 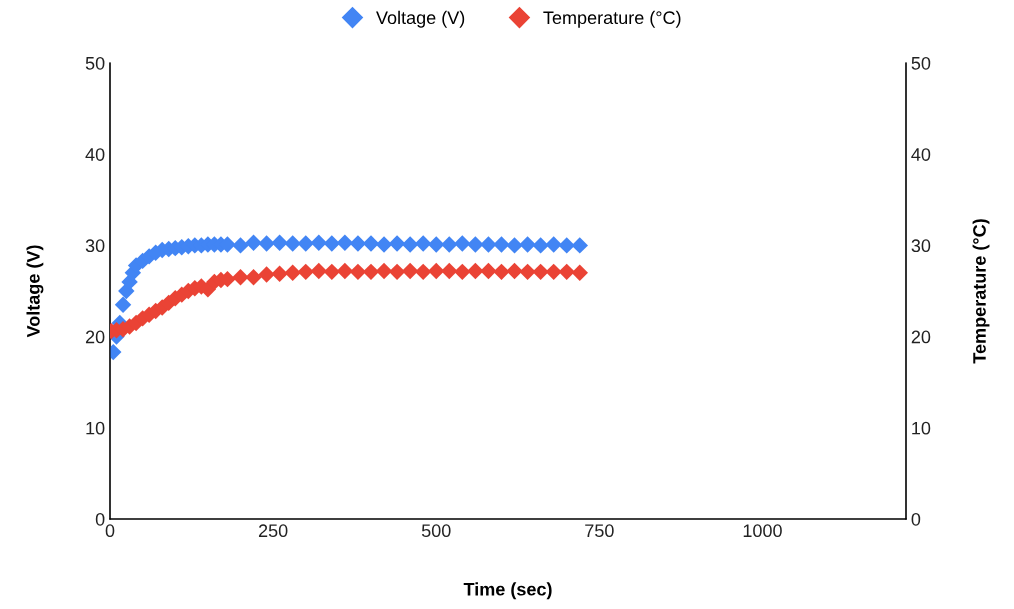 What do you see at coordinates (981, 291) in the screenshot?
I see `y2-axis-title: Temperature (°C)` at bounding box center [981, 291].